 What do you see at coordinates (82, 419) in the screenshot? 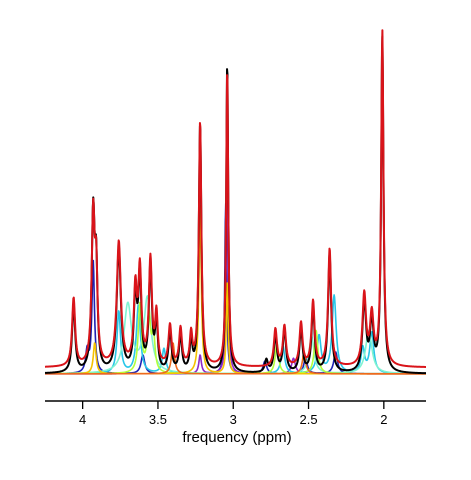
I see `x-tick-label: 4` at bounding box center [82, 419].